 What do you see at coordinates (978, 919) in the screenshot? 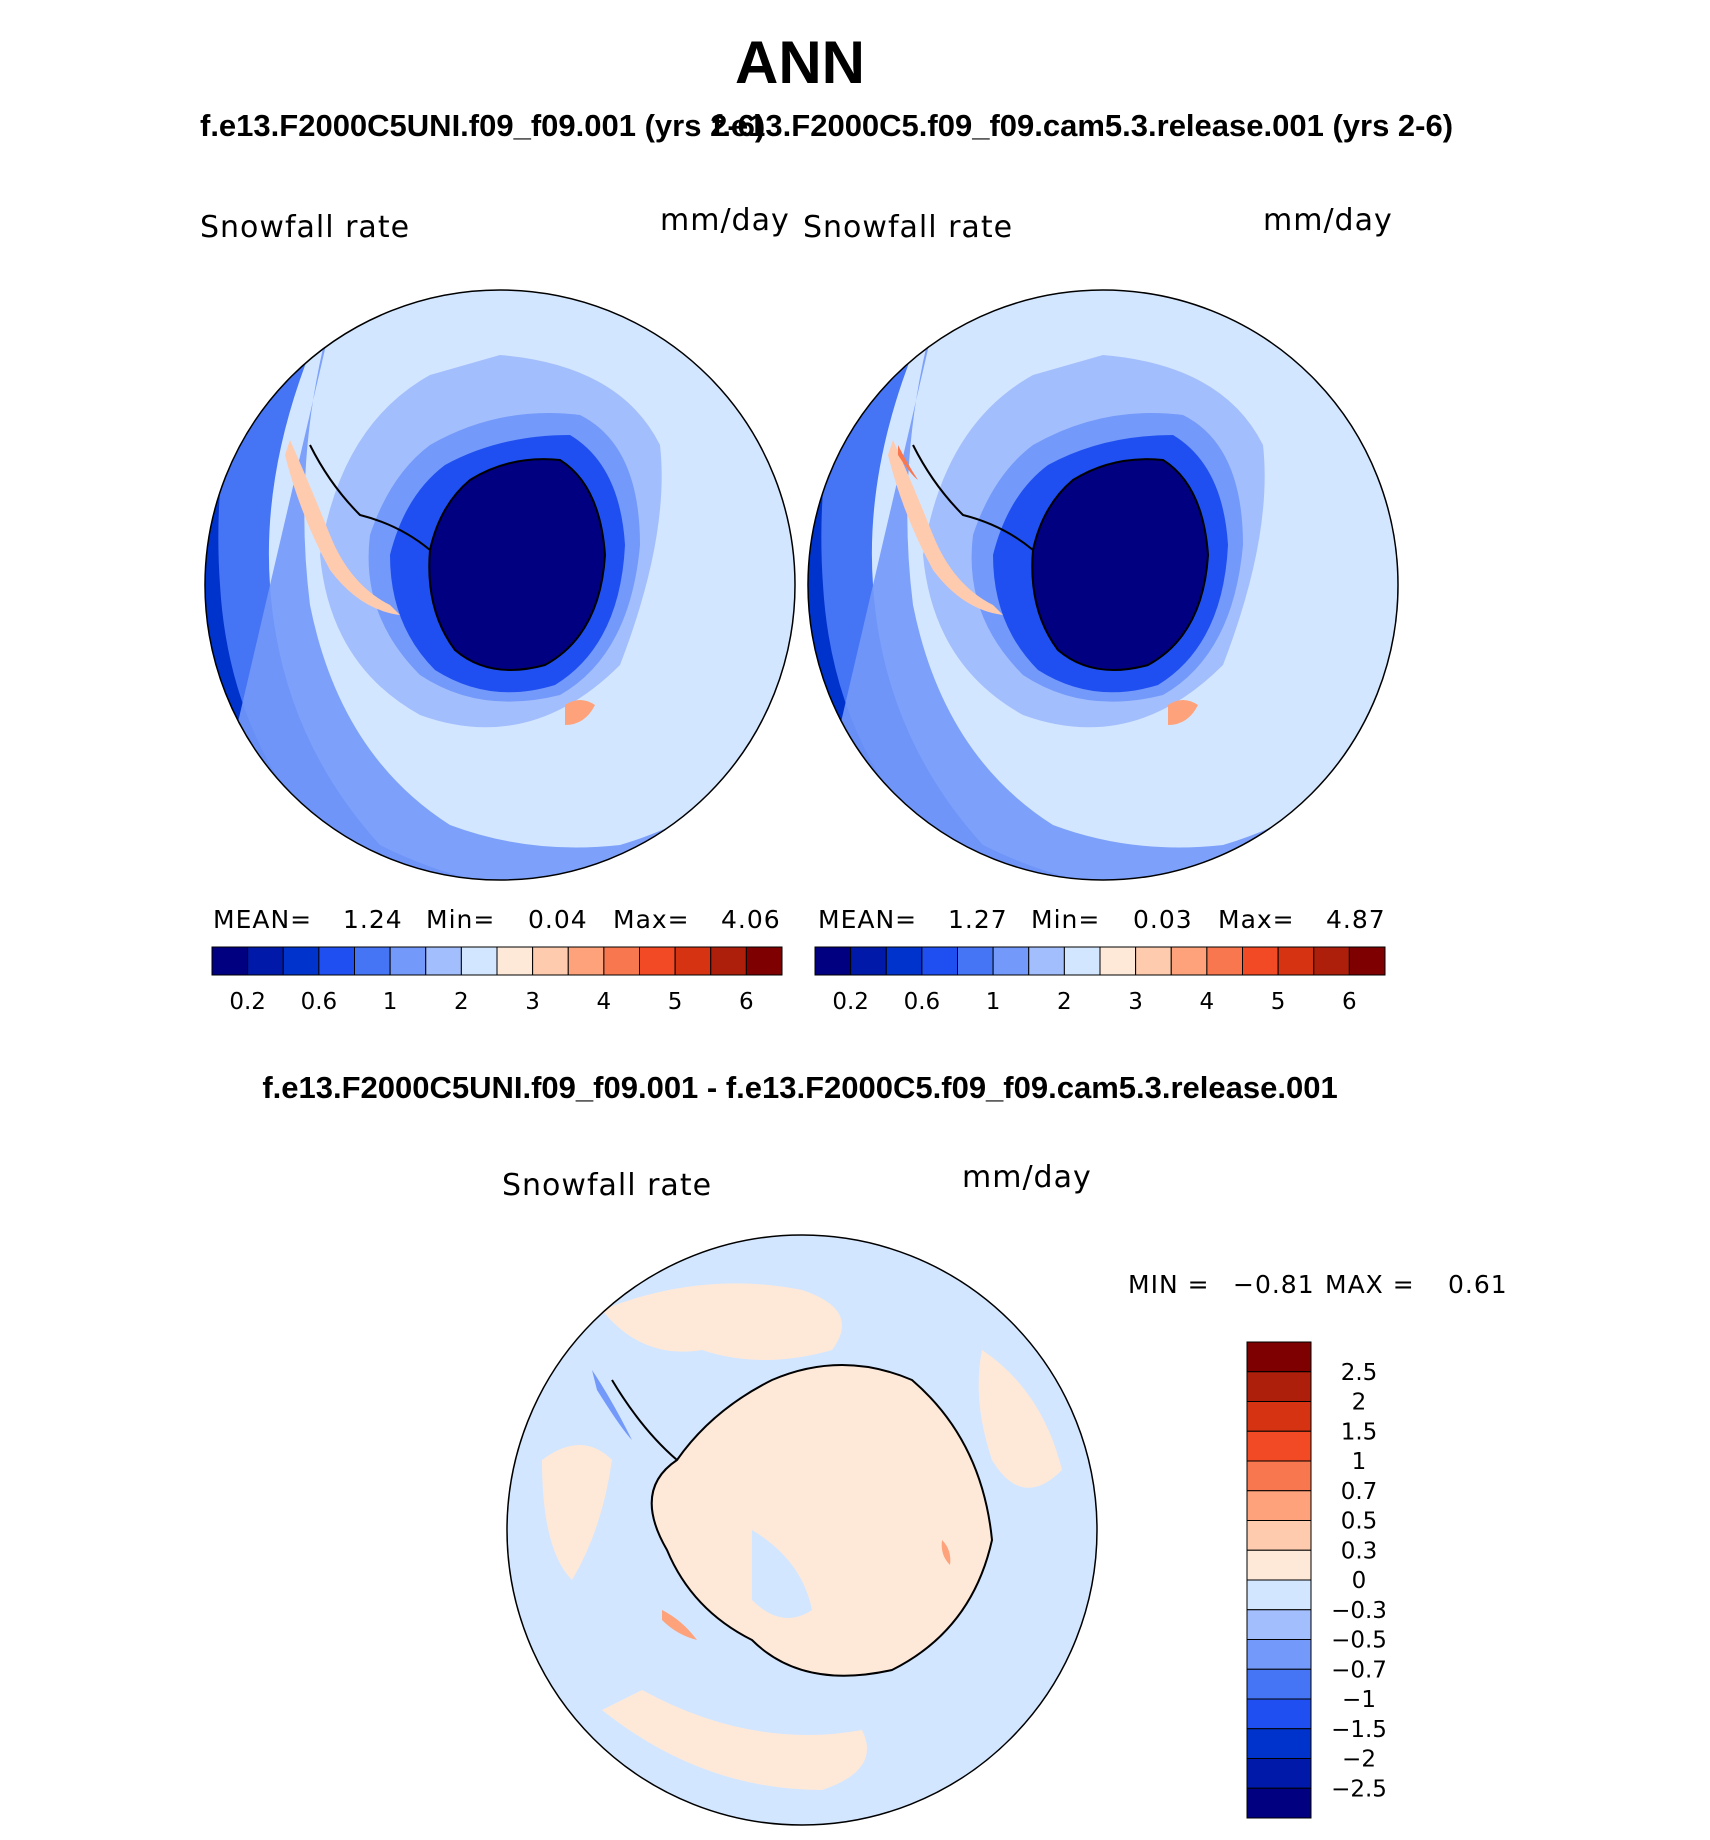
I see `panel-2-mean-value: 1.27` at bounding box center [978, 919].